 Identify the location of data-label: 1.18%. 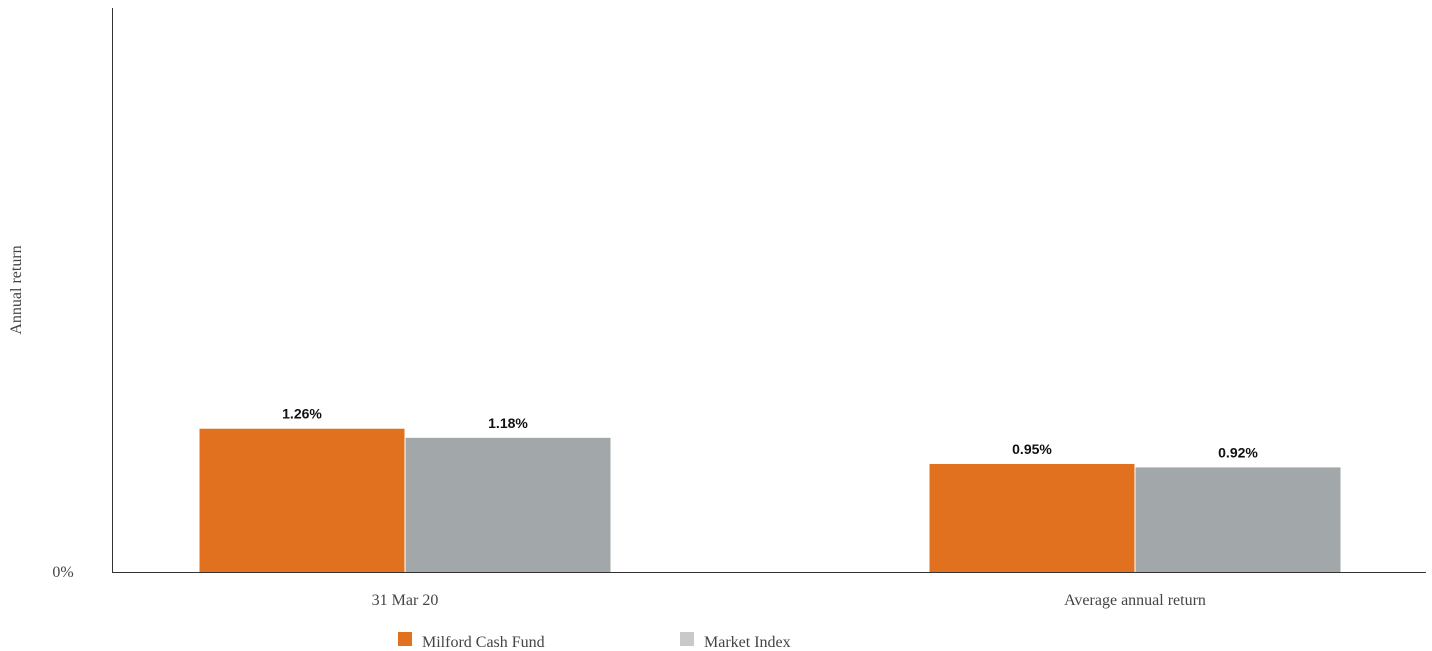
(508, 423).